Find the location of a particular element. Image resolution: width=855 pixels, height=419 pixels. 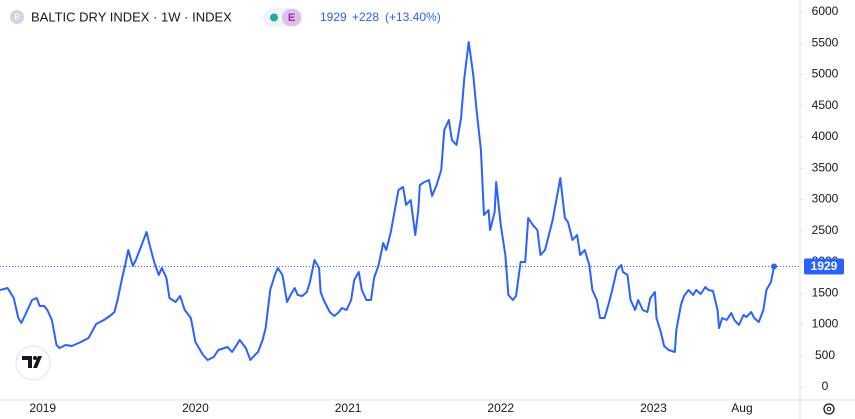

x-tick-label: 2022 is located at coordinates (500, 408).